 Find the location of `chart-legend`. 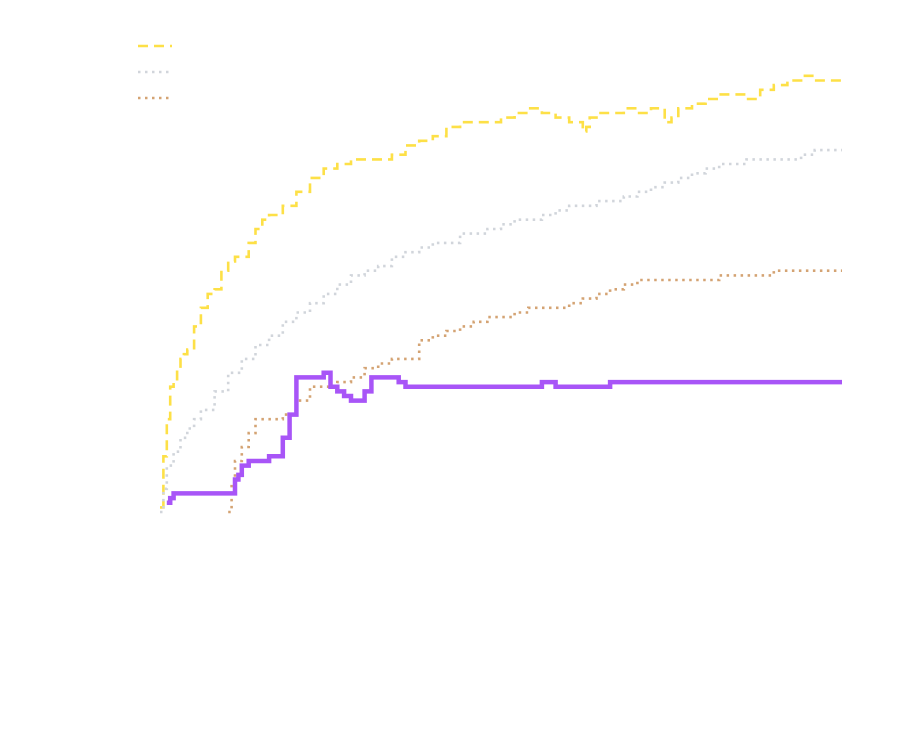

chart-legend is located at coordinates (155, 72).